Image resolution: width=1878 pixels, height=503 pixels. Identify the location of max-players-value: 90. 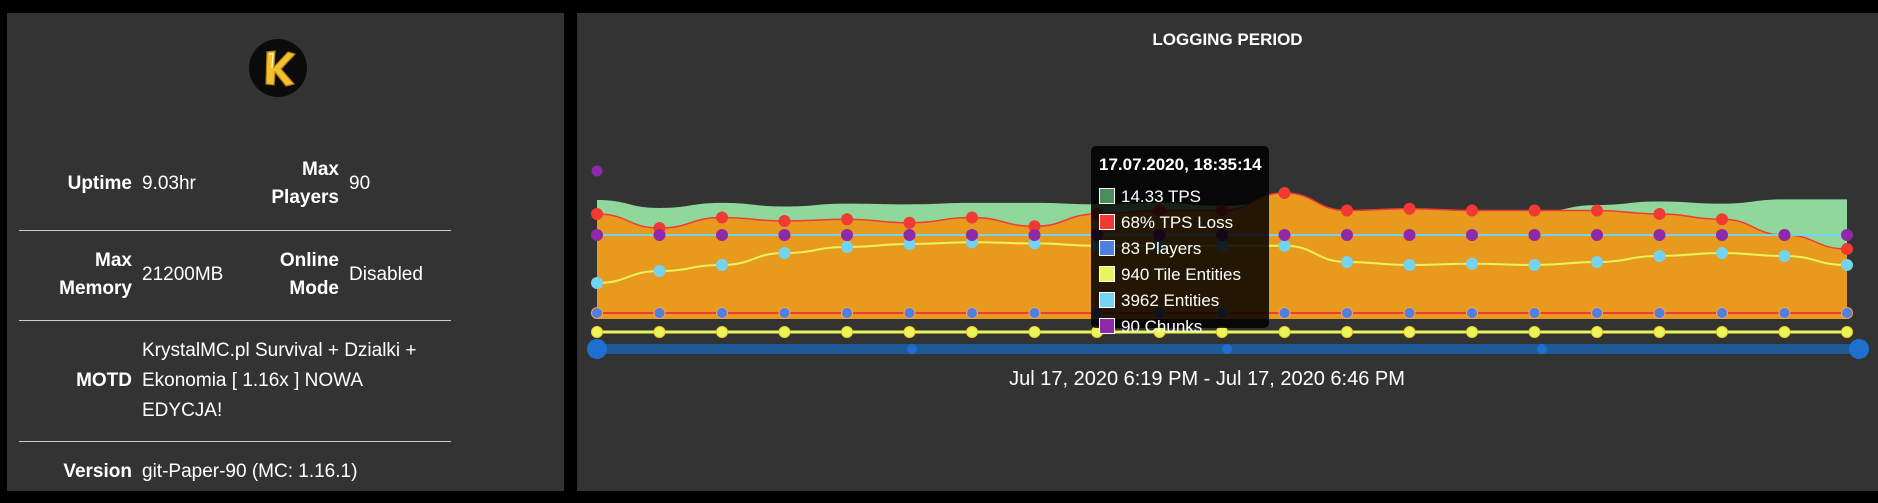
(360, 184).